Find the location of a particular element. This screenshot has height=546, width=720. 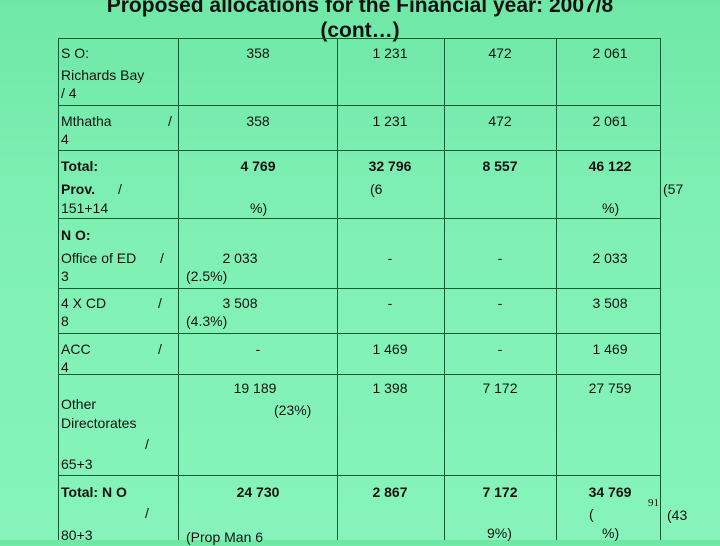

table-border-left is located at coordinates (58, 289).